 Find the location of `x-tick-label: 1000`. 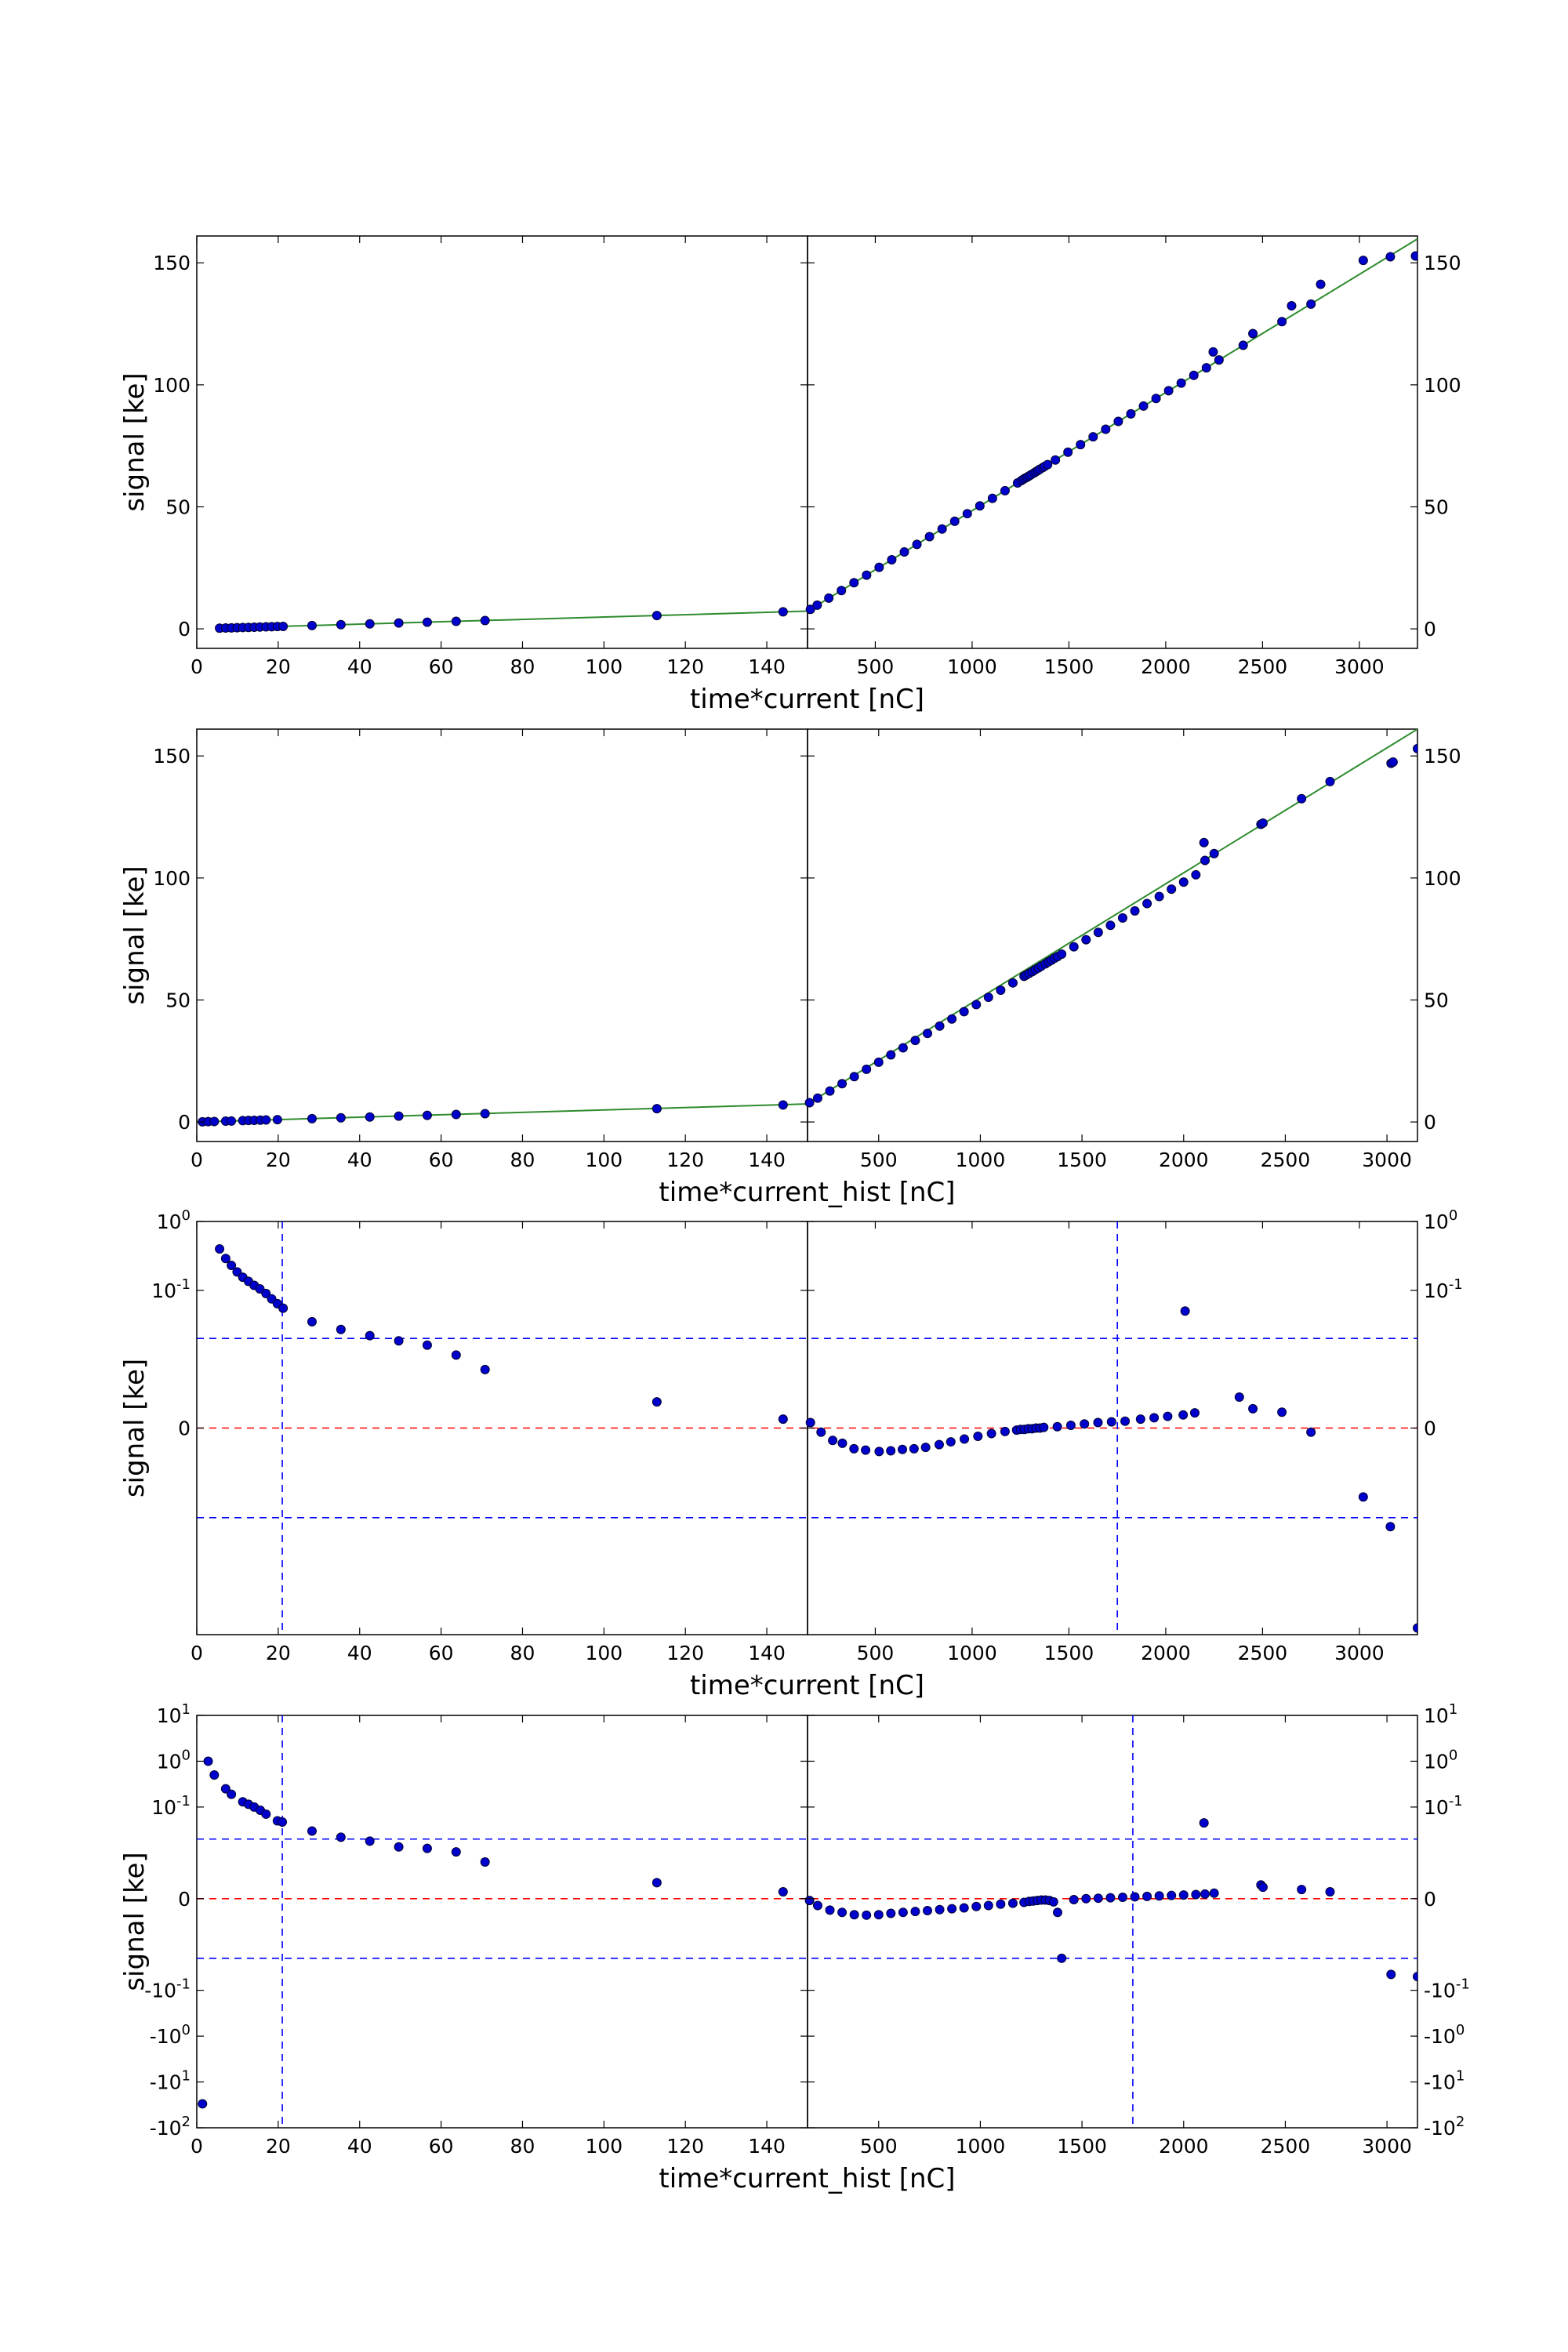

x-tick-label: 1000 is located at coordinates (981, 2146).